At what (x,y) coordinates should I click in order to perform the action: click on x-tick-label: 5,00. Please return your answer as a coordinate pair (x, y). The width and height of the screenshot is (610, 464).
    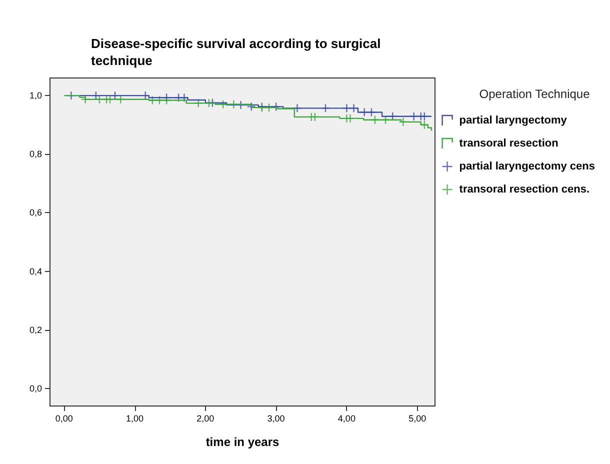
    Looking at the image, I should click on (417, 419).